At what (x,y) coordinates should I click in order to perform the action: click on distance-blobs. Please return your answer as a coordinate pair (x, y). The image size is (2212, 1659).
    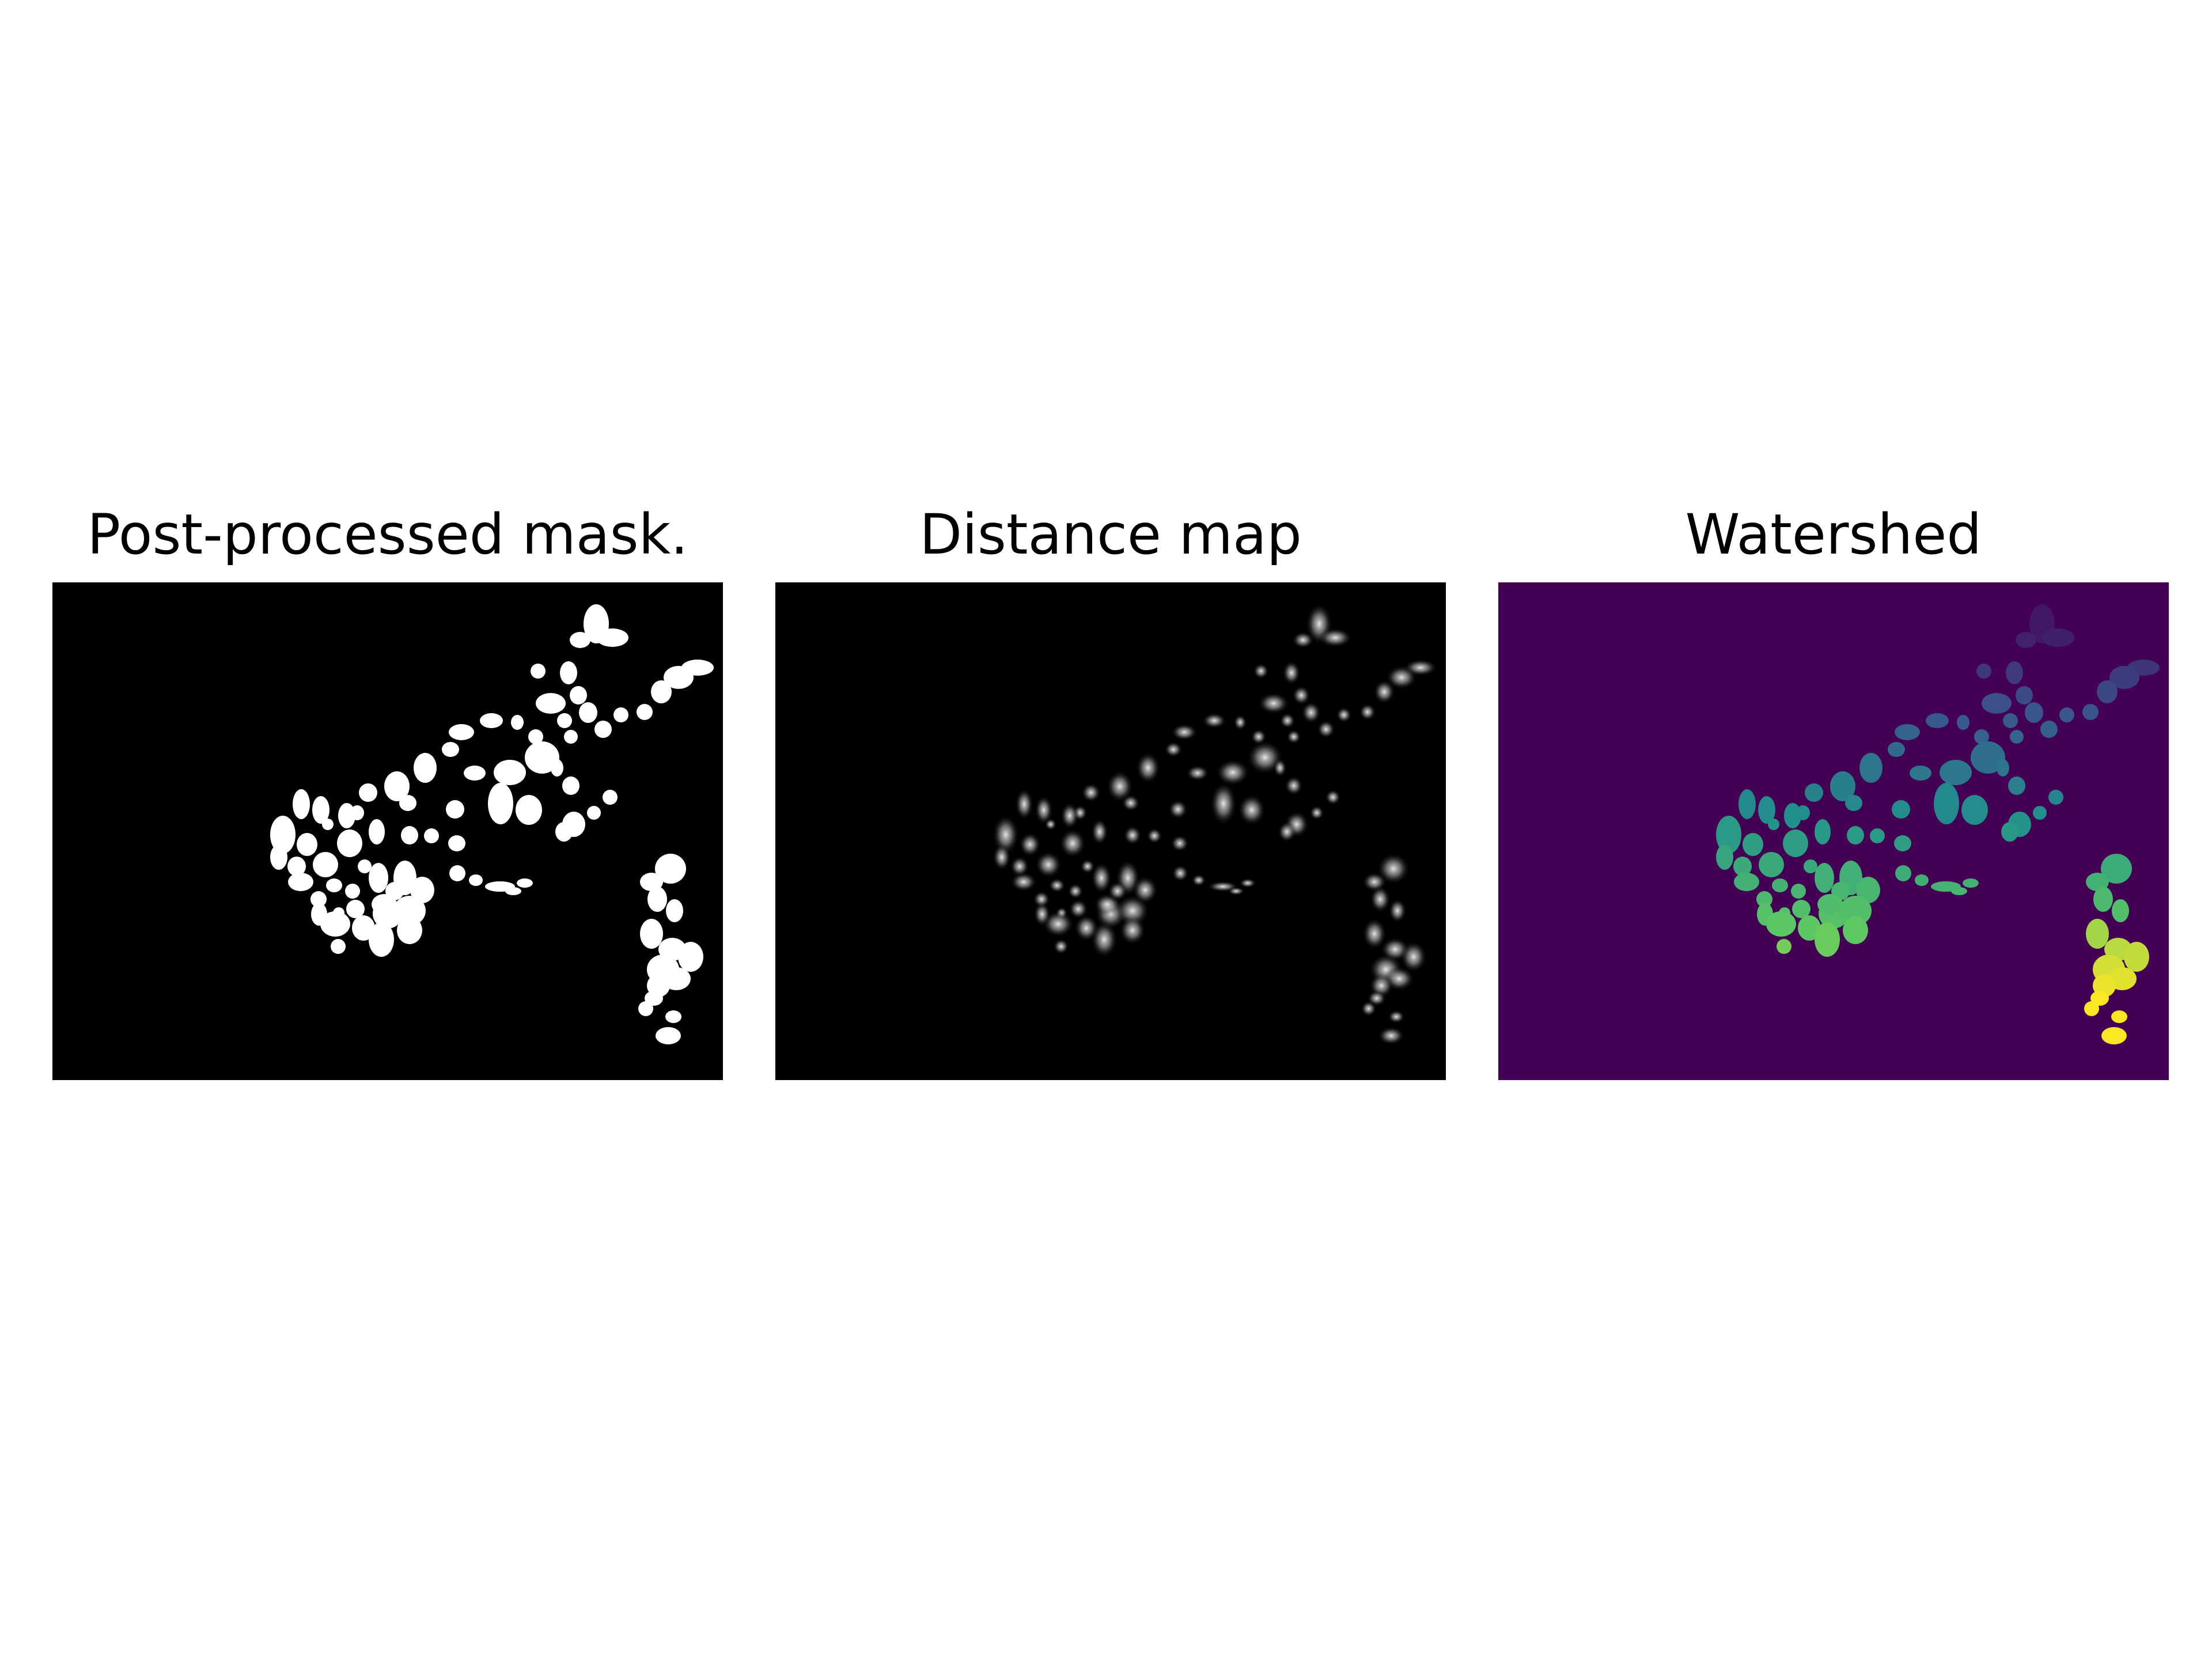
    Looking at the image, I should click on (1215, 824).